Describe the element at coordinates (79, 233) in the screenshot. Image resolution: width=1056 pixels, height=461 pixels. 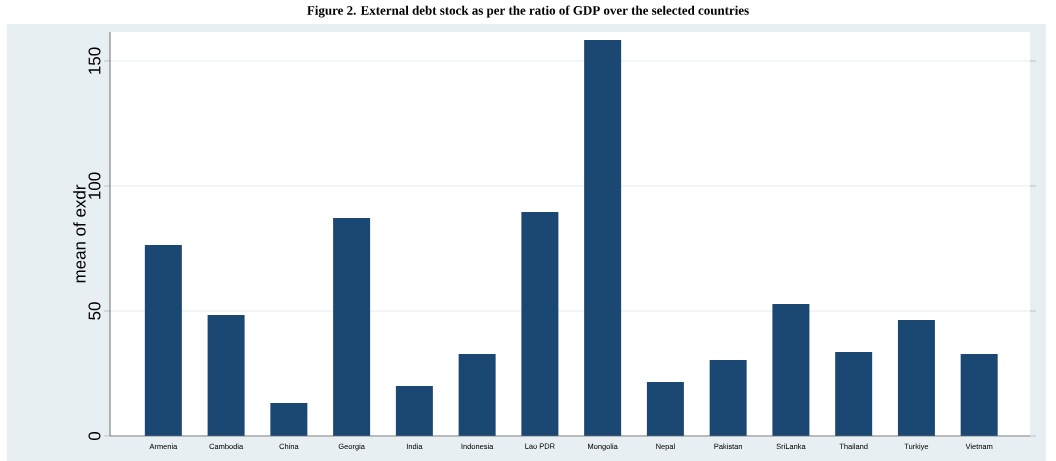
I see `y-axis-title: mean of exdr` at that location.